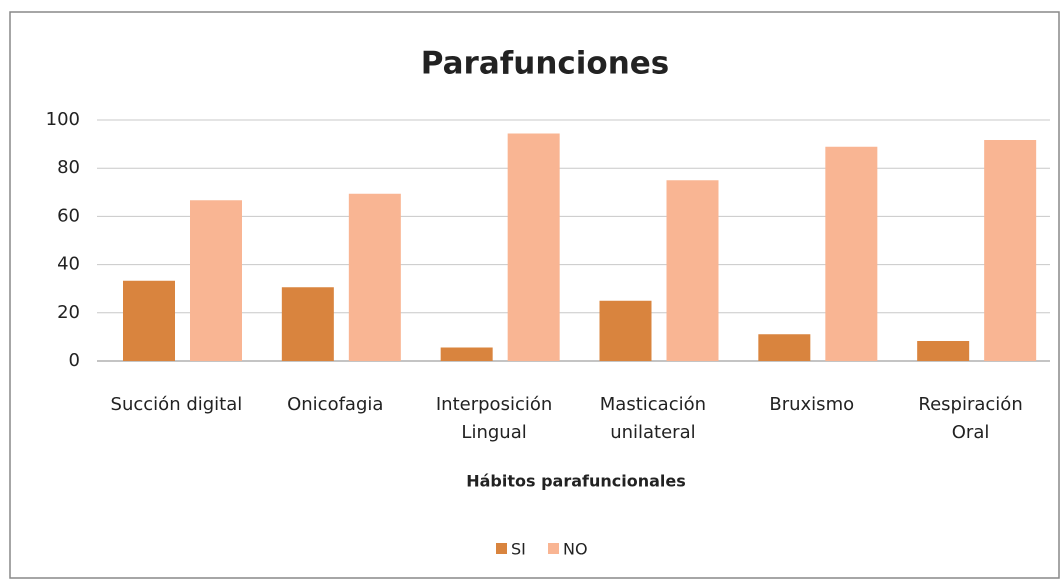 Image resolution: width=1064 pixels, height=579 pixels. Describe the element at coordinates (494, 418) in the screenshot. I see `x-tick-label: Interposición Lingual` at that location.